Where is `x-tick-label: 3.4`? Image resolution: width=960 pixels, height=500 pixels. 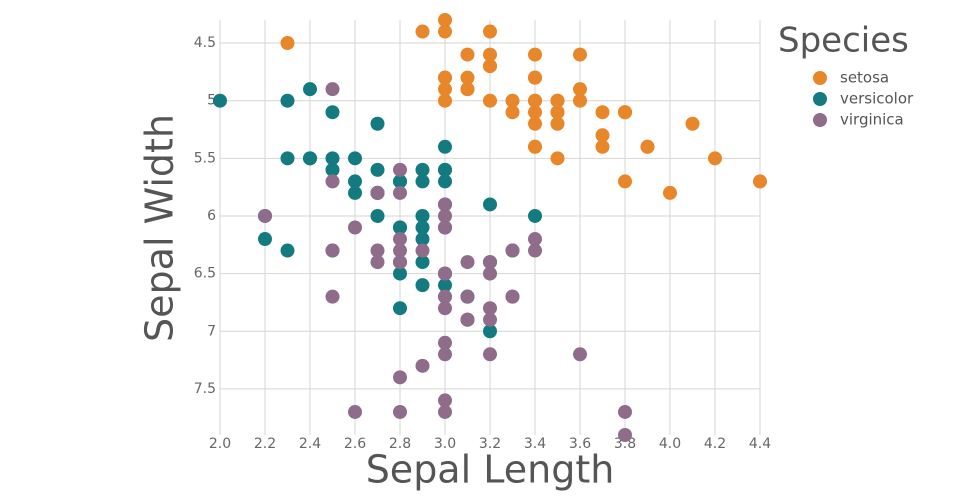 x-tick-label: 3.4 is located at coordinates (535, 444).